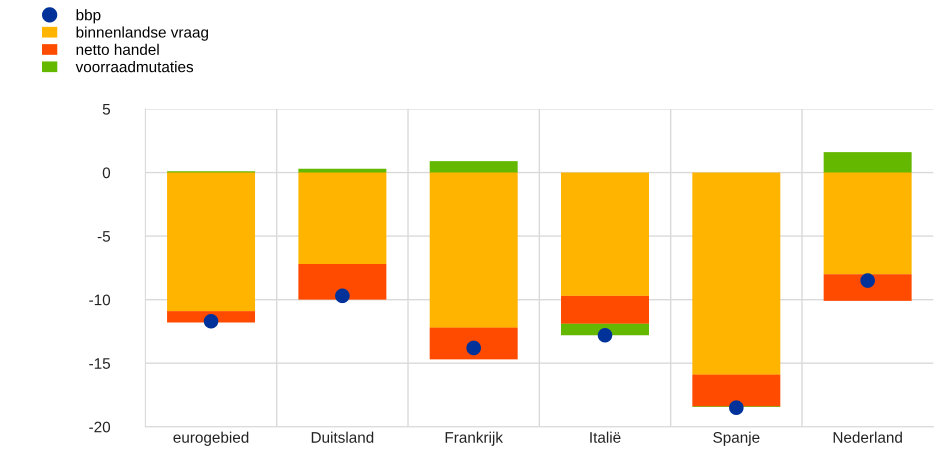 The width and height of the screenshot is (938, 454). Describe the element at coordinates (142, 33) in the screenshot. I see `legend-label: binnenlandse vraag` at that location.